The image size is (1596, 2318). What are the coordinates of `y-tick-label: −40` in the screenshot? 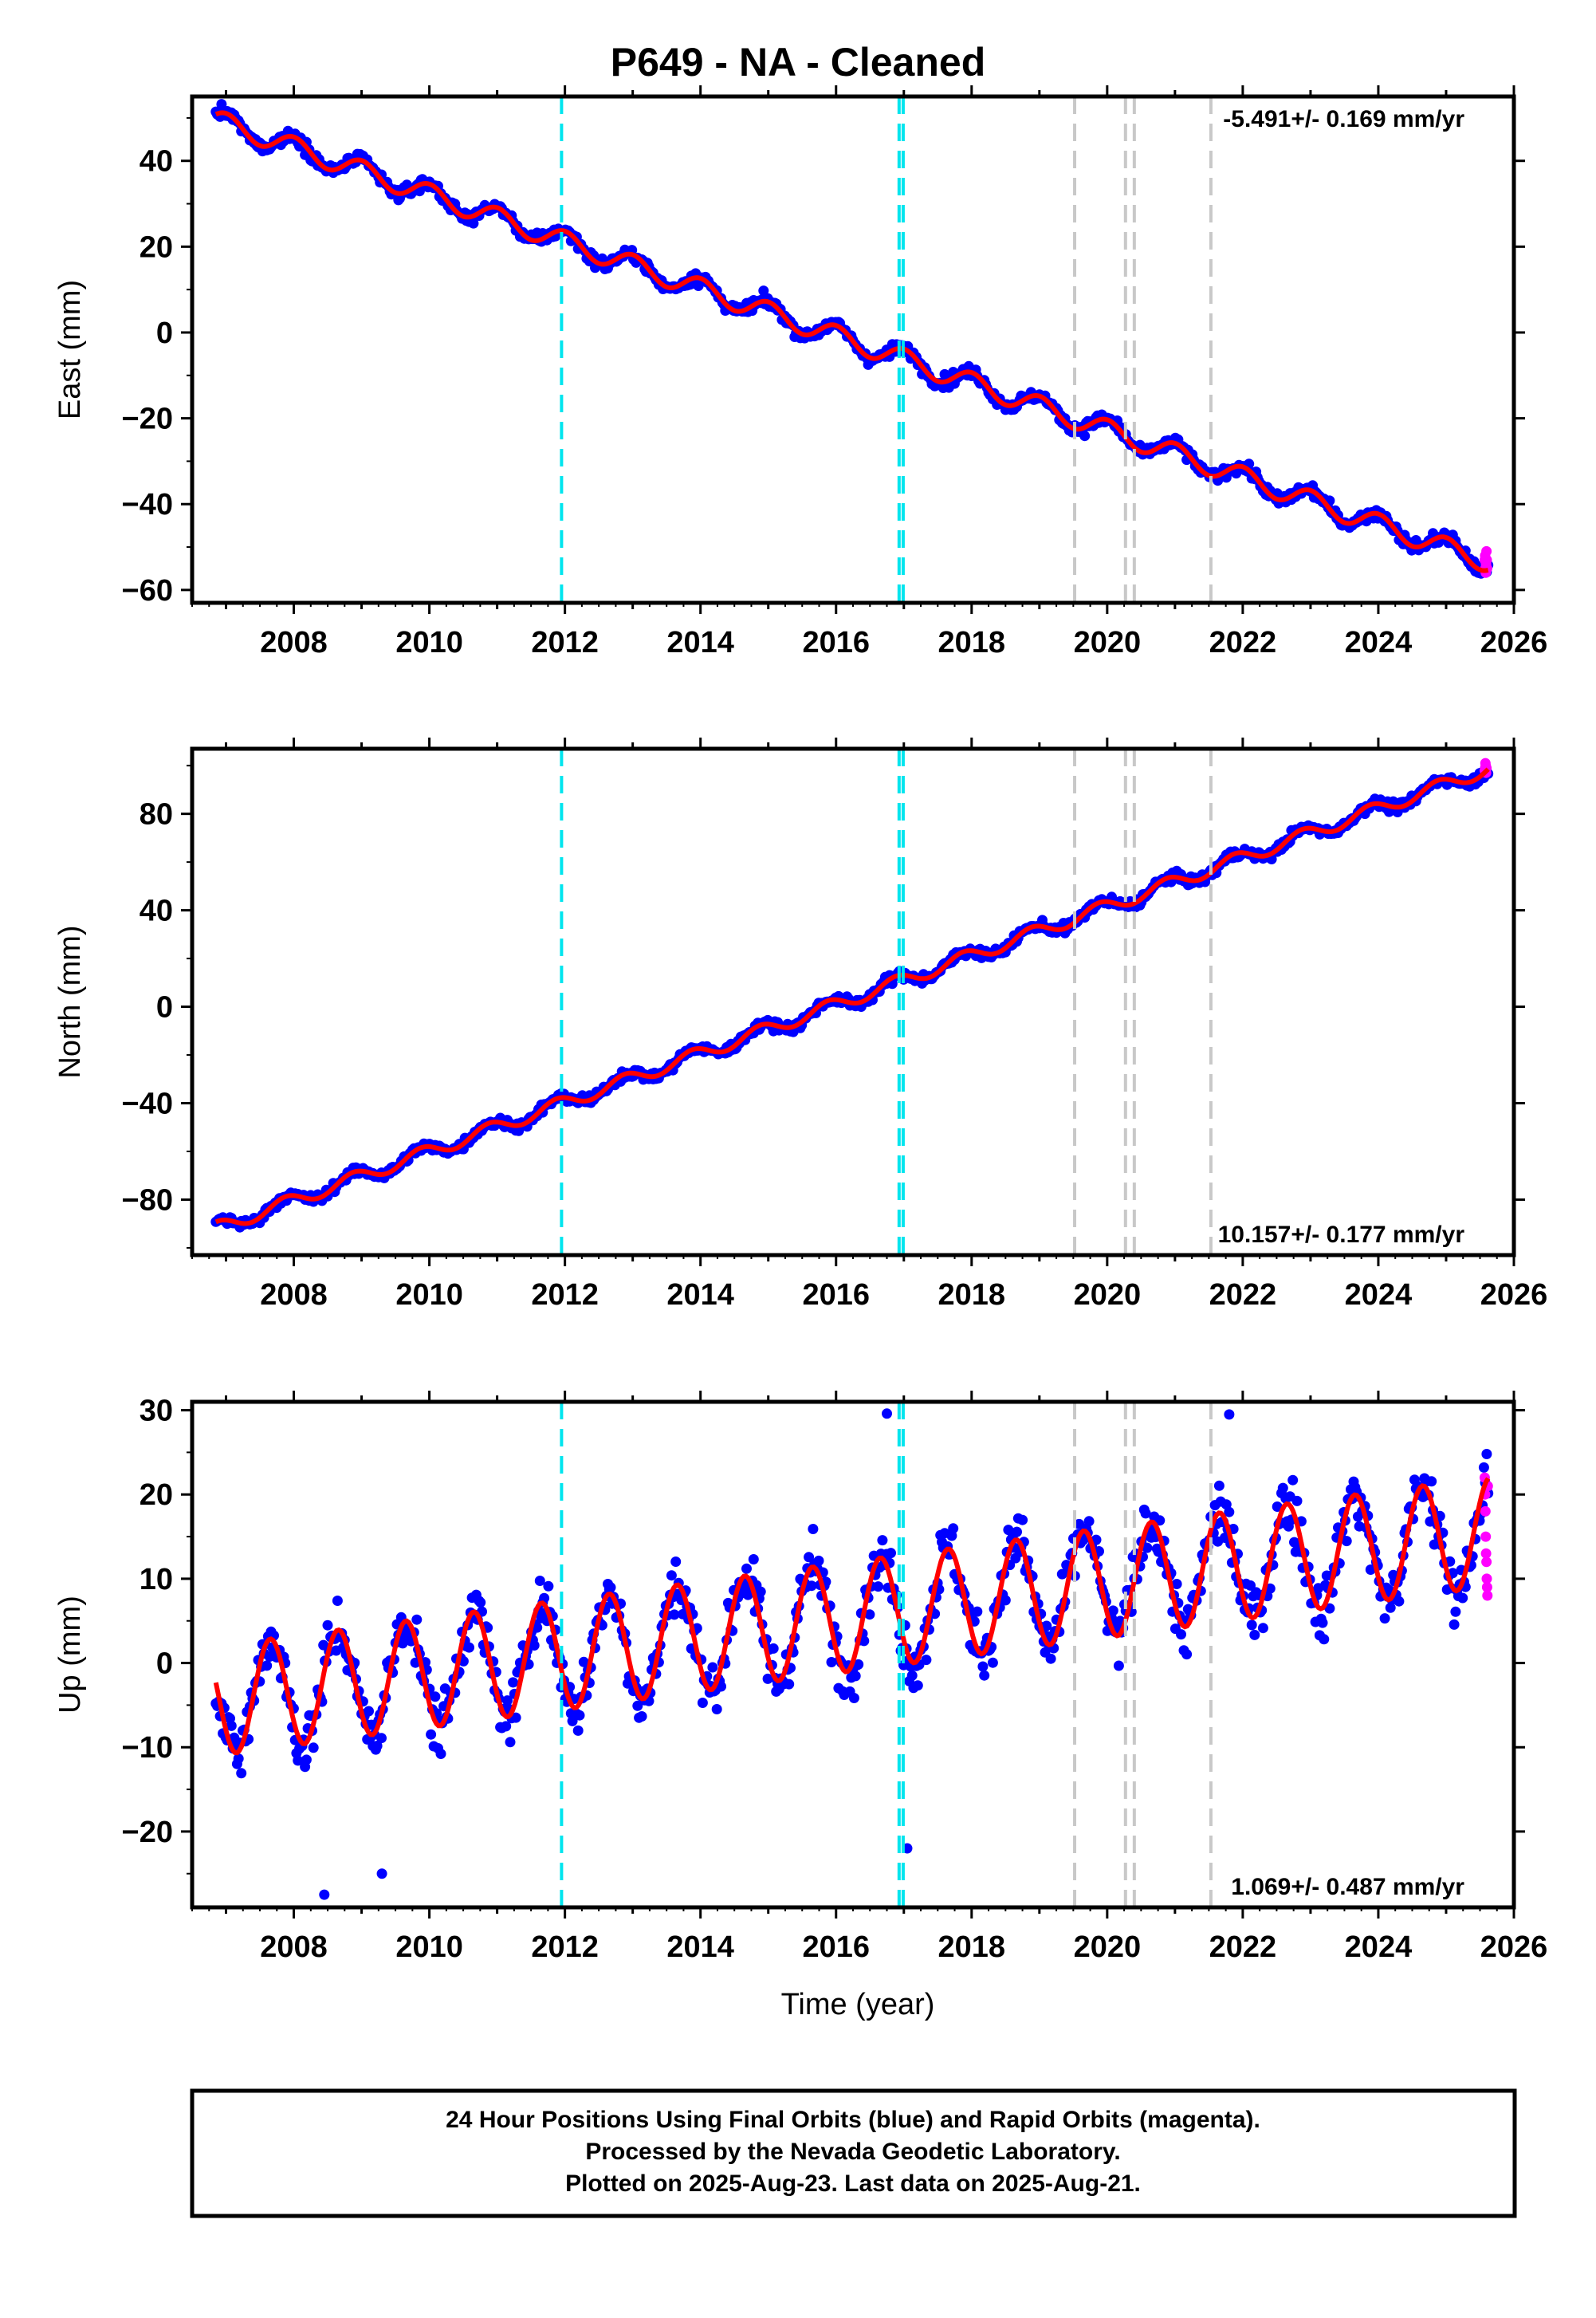 It's located at (147, 1104).